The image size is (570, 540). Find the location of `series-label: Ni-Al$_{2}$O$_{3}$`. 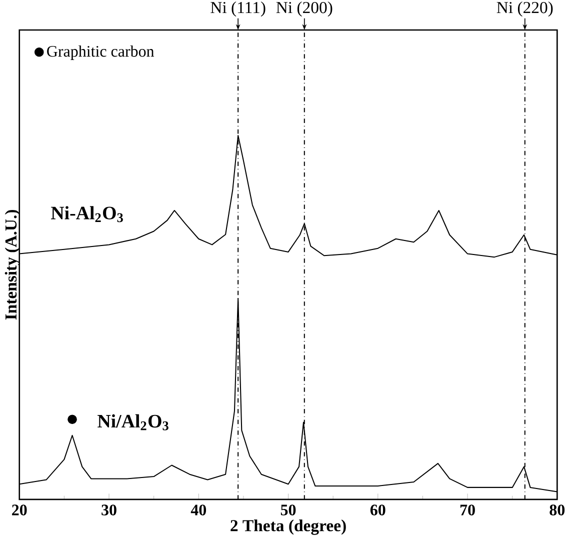

series-label: Ni-Al$_{2}$O$_{3}$ is located at coordinates (87, 214).